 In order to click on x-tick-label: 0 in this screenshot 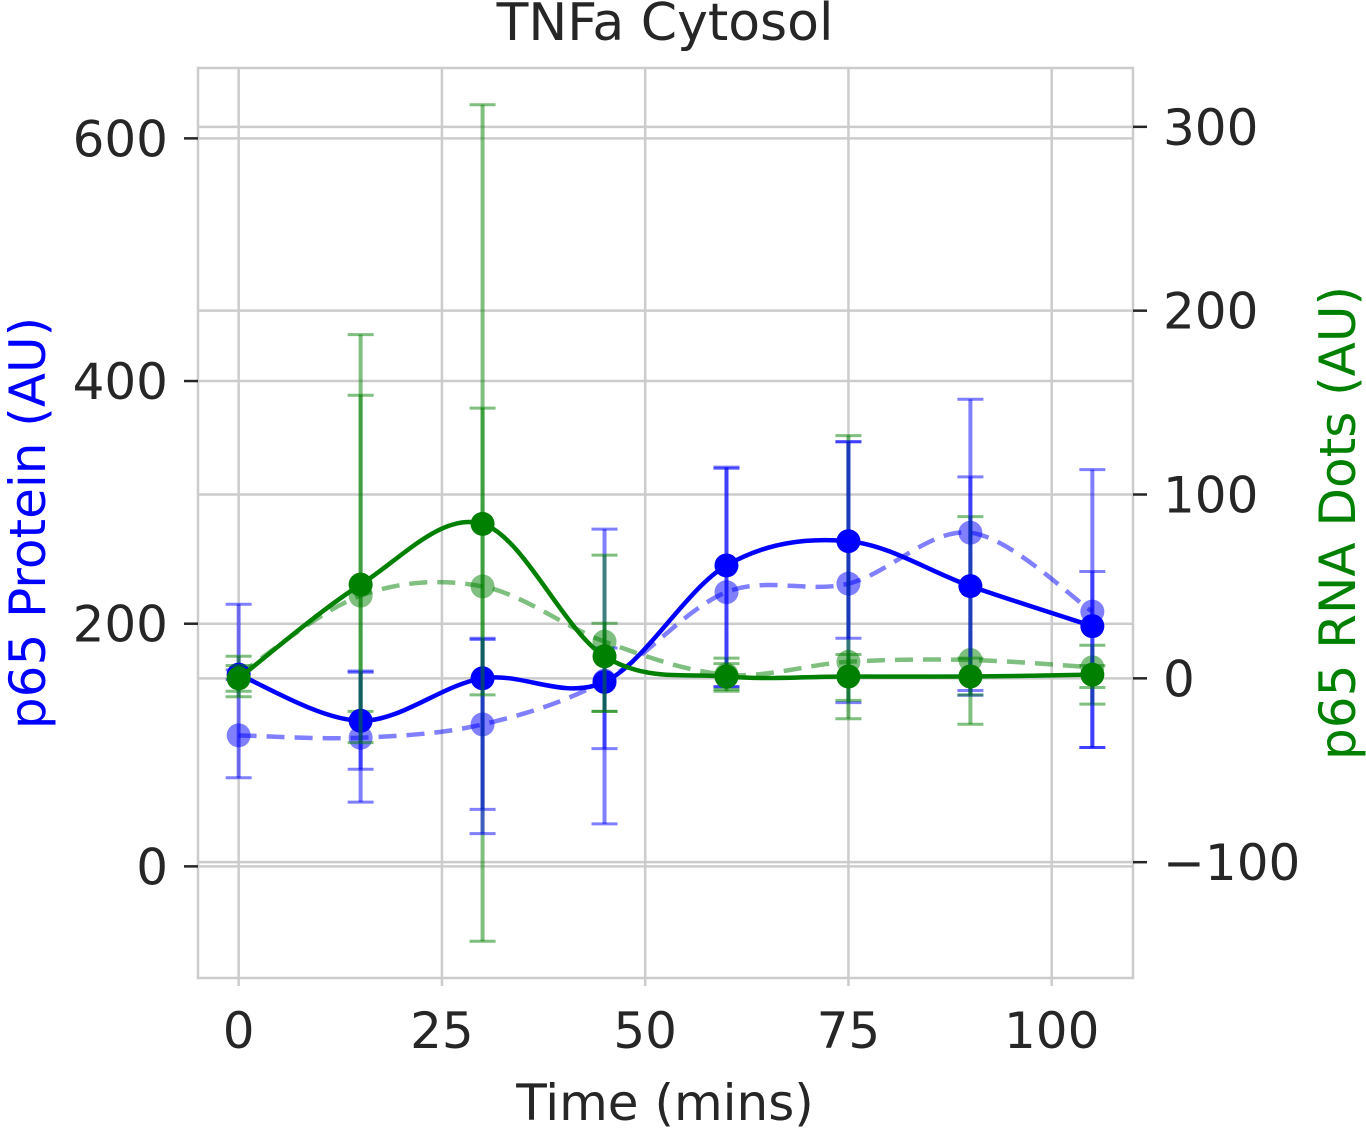, I will do `click(239, 1031)`.